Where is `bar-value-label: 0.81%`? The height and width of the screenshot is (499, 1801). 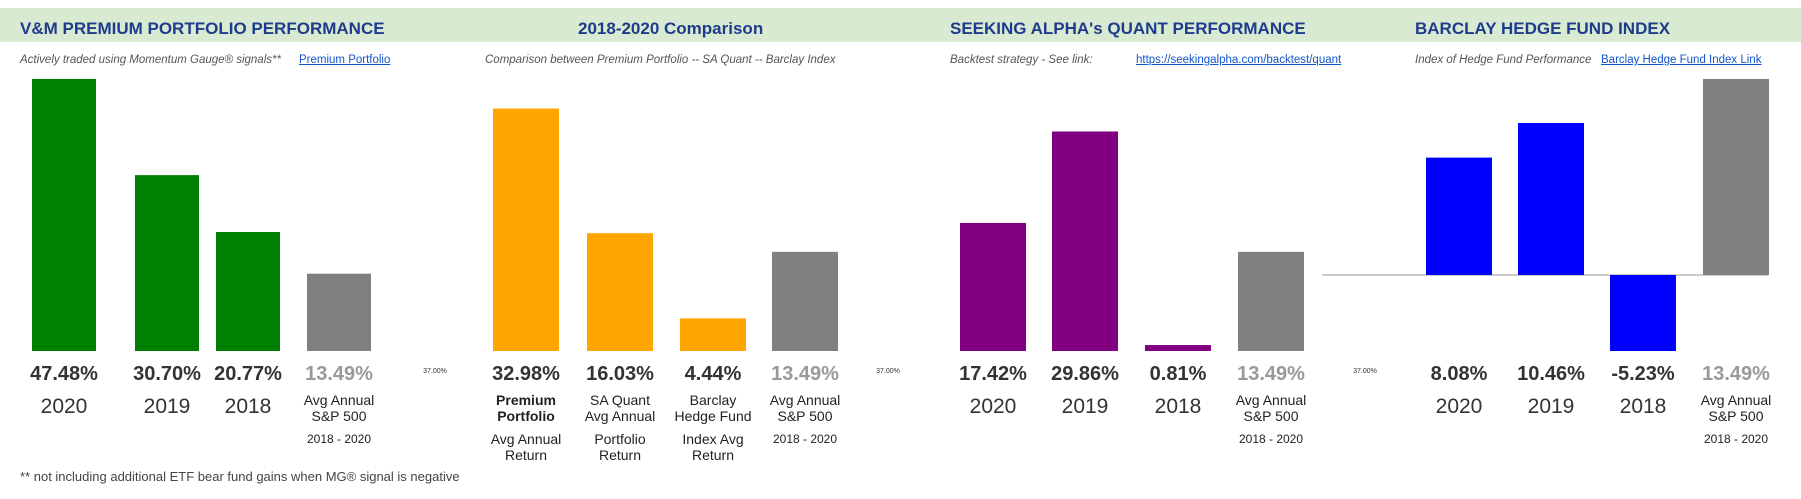
bar-value-label: 0.81% is located at coordinates (1178, 374).